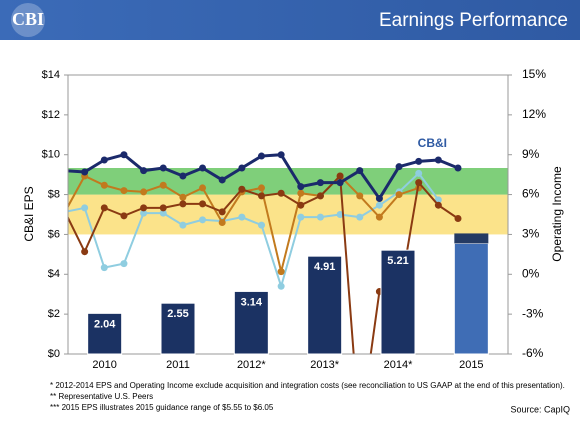 The image size is (580, 426). I want to click on y2-tick-label: -6%, so click(533, 353).